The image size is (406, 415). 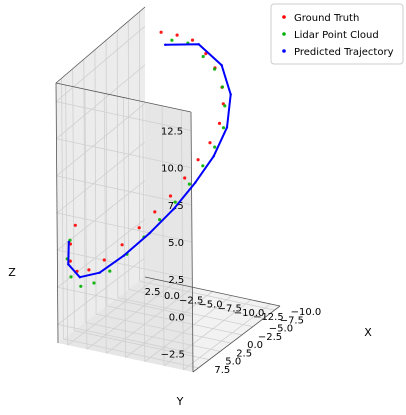 What do you see at coordinates (153, 292) in the screenshot?
I see `y-tick-label: 2.5` at bounding box center [153, 292].